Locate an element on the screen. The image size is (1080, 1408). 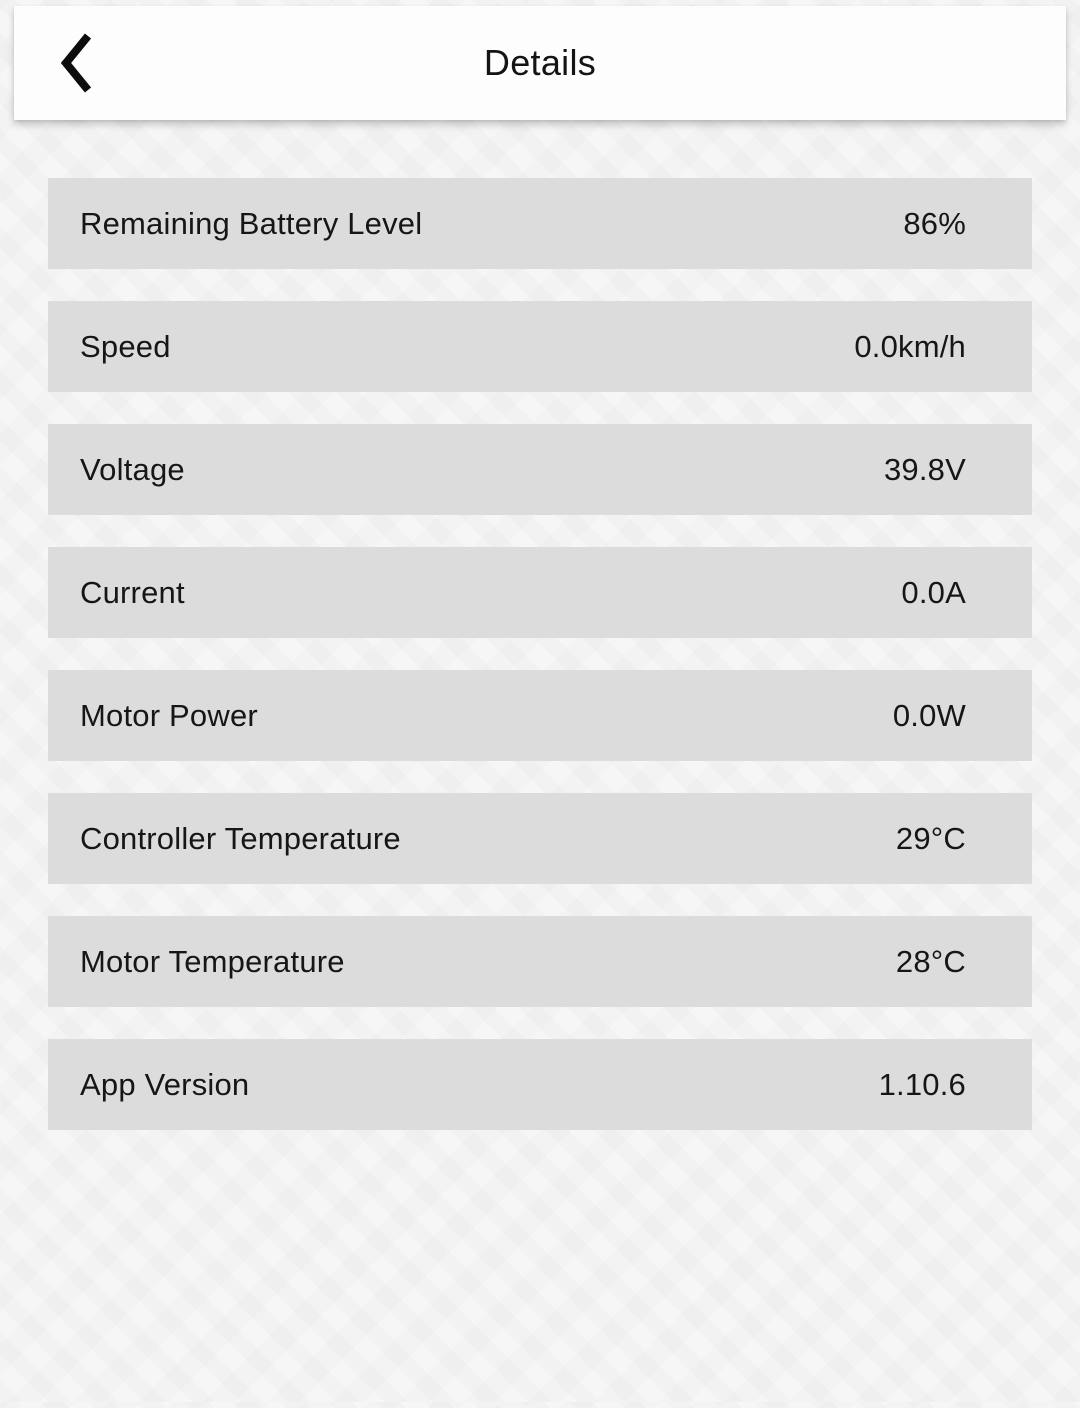
row-current: Current 0.0A is located at coordinates (540, 592).